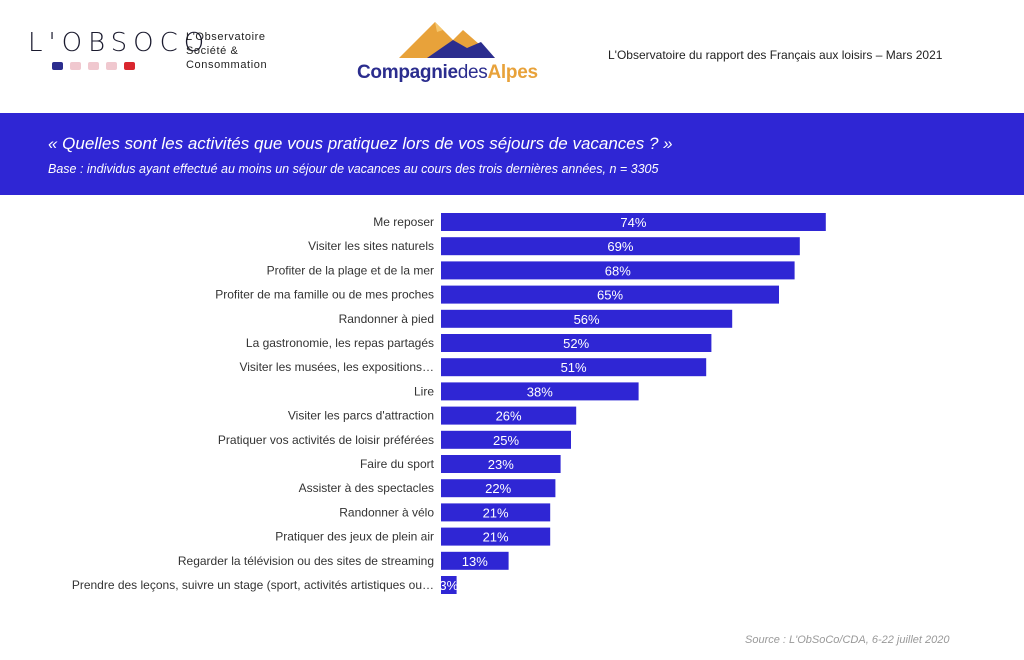 Image resolution: width=1024 pixels, height=660 pixels. I want to click on value-label-6: 51%, so click(574, 367).